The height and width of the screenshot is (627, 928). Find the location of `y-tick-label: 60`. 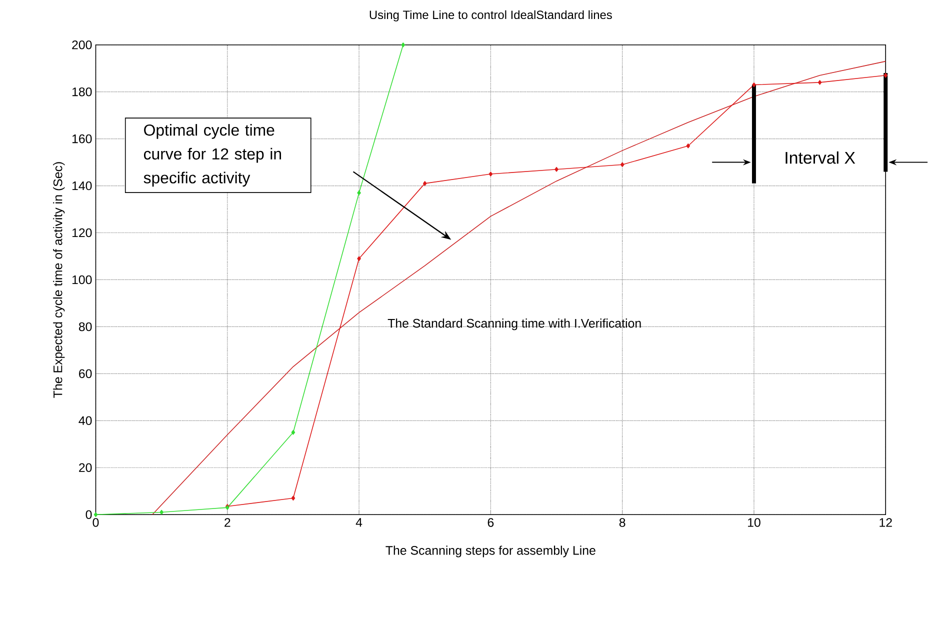

y-tick-label: 60 is located at coordinates (85, 373).